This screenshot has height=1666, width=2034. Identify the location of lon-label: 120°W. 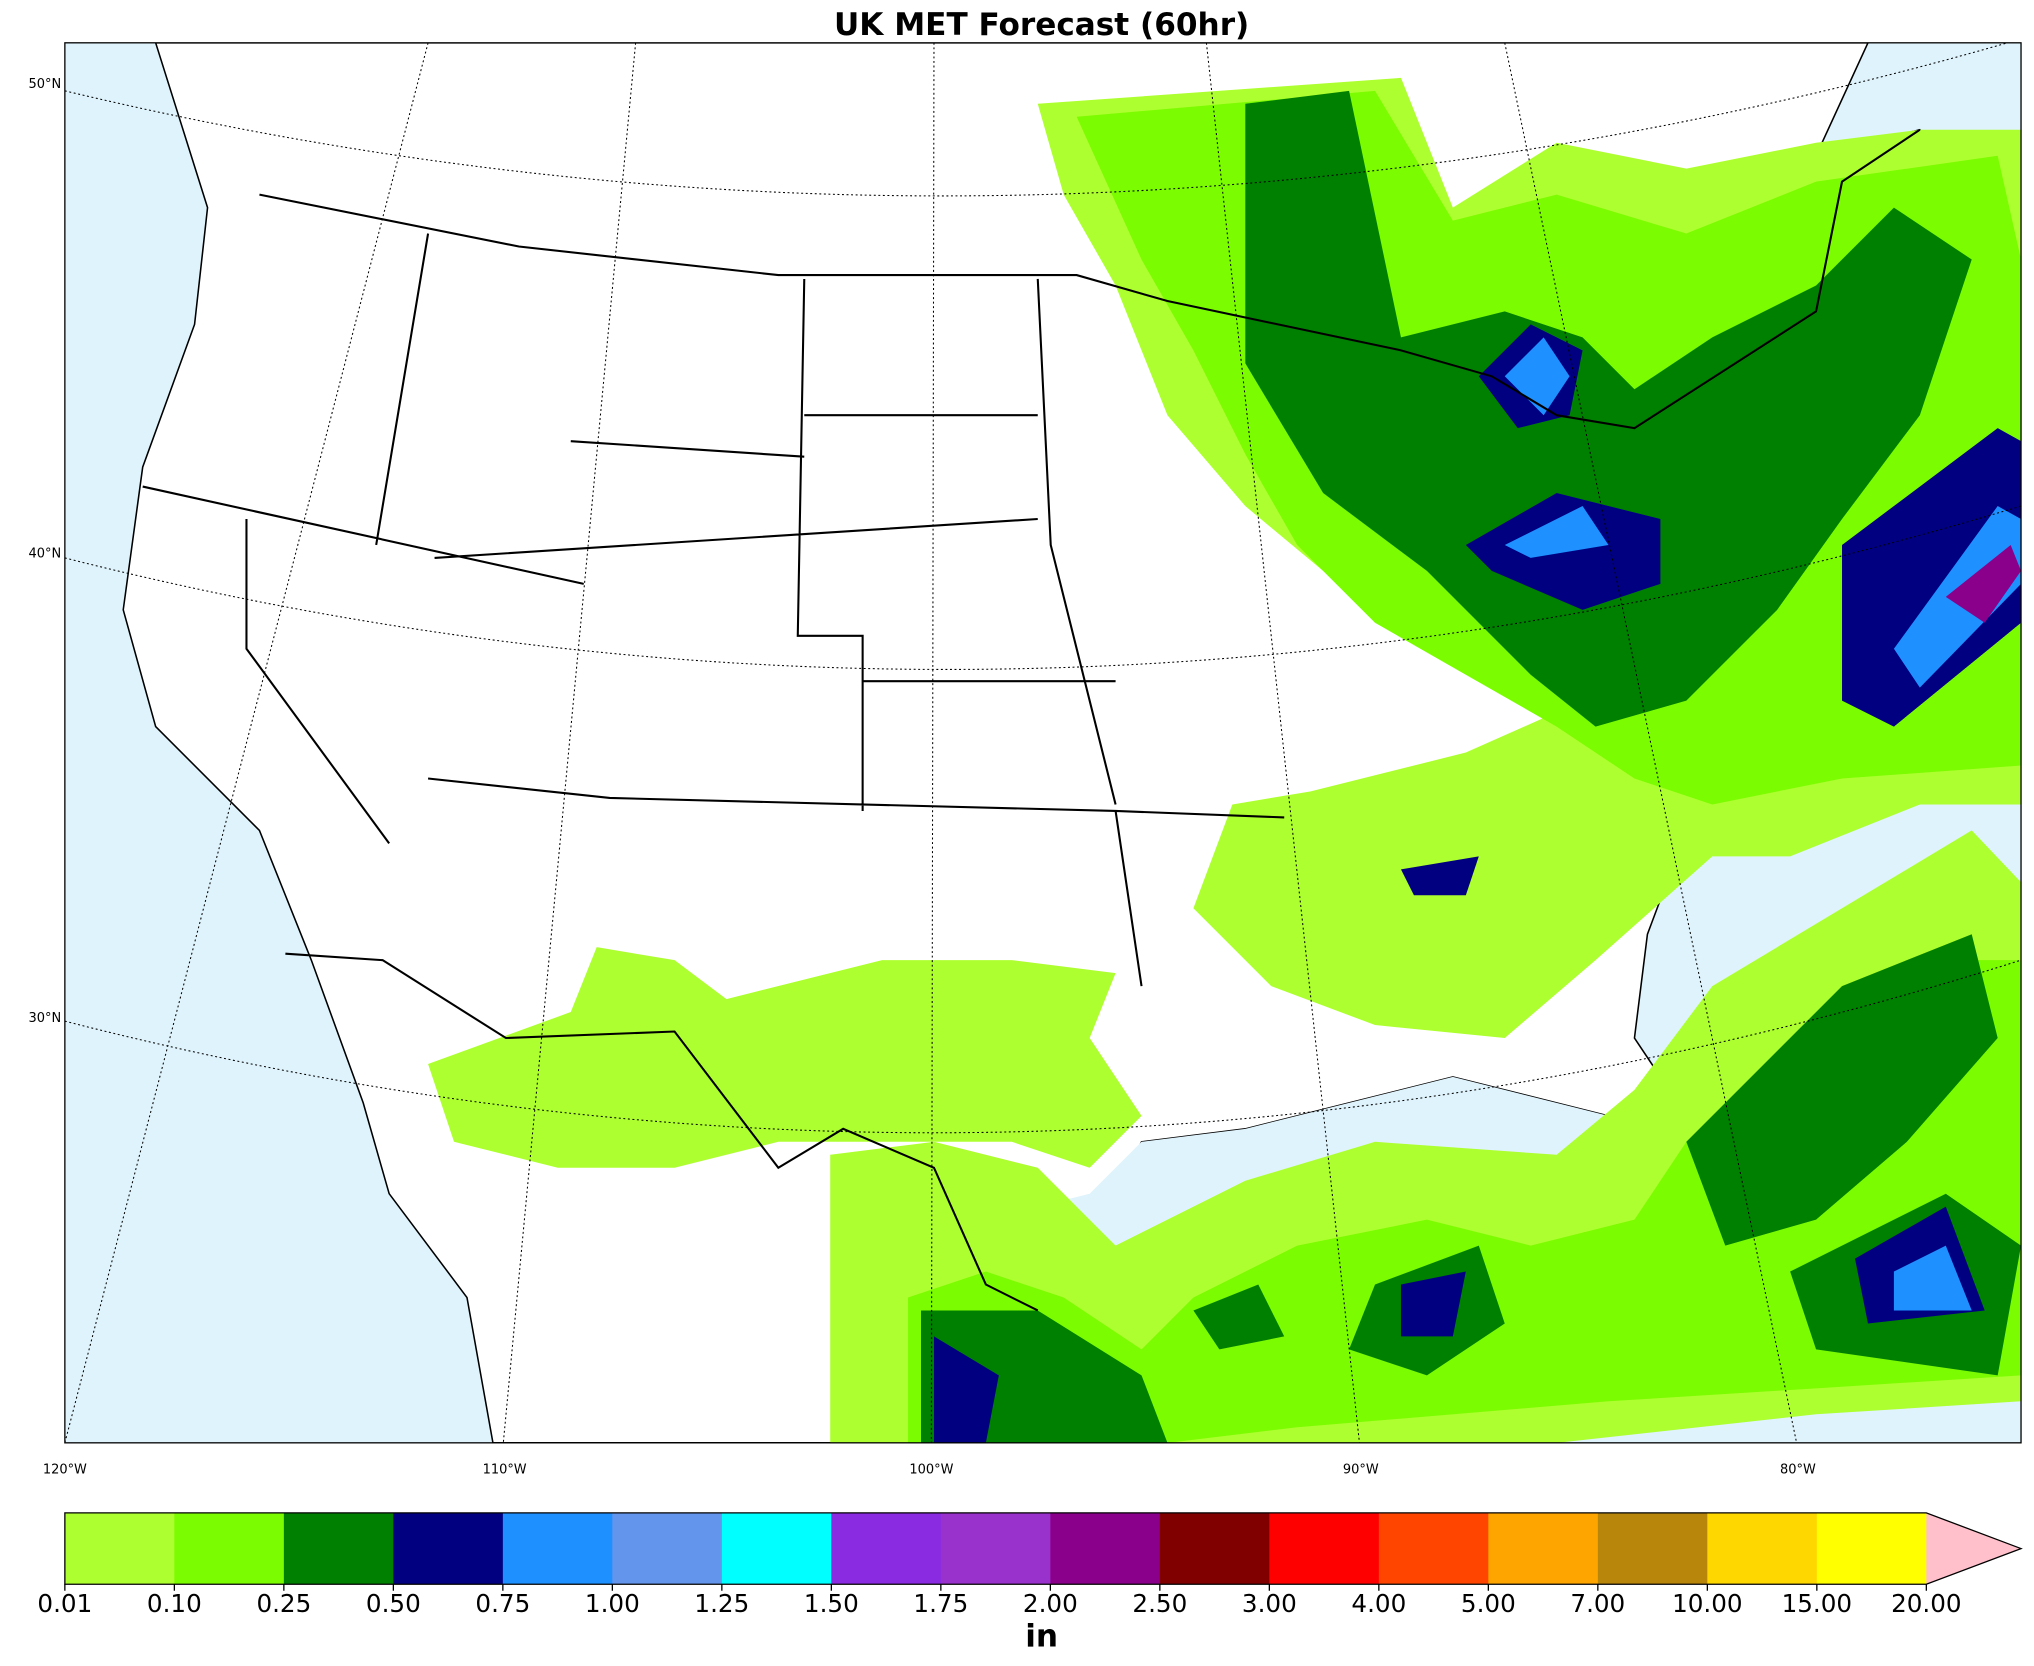
(65, 1470).